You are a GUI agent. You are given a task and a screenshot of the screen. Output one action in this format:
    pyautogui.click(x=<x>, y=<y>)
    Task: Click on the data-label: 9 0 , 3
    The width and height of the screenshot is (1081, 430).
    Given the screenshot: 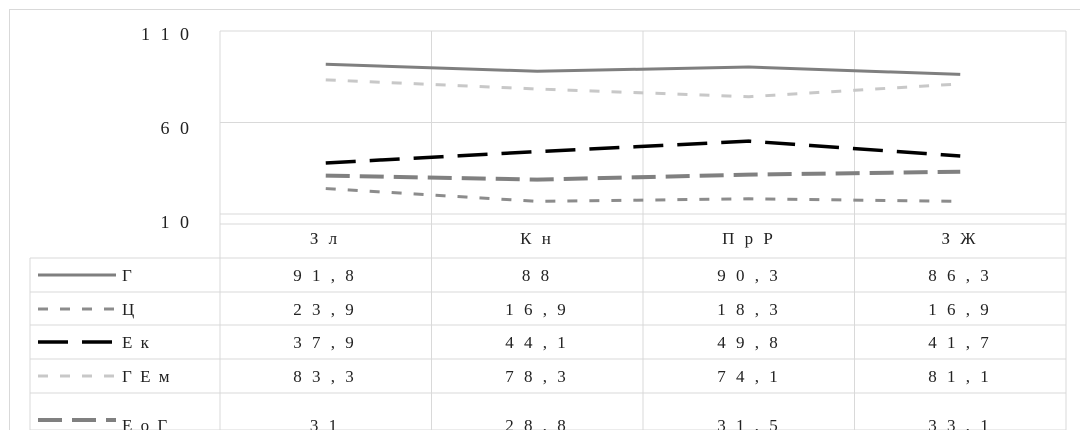 What is the action you would take?
    pyautogui.click(x=749, y=275)
    